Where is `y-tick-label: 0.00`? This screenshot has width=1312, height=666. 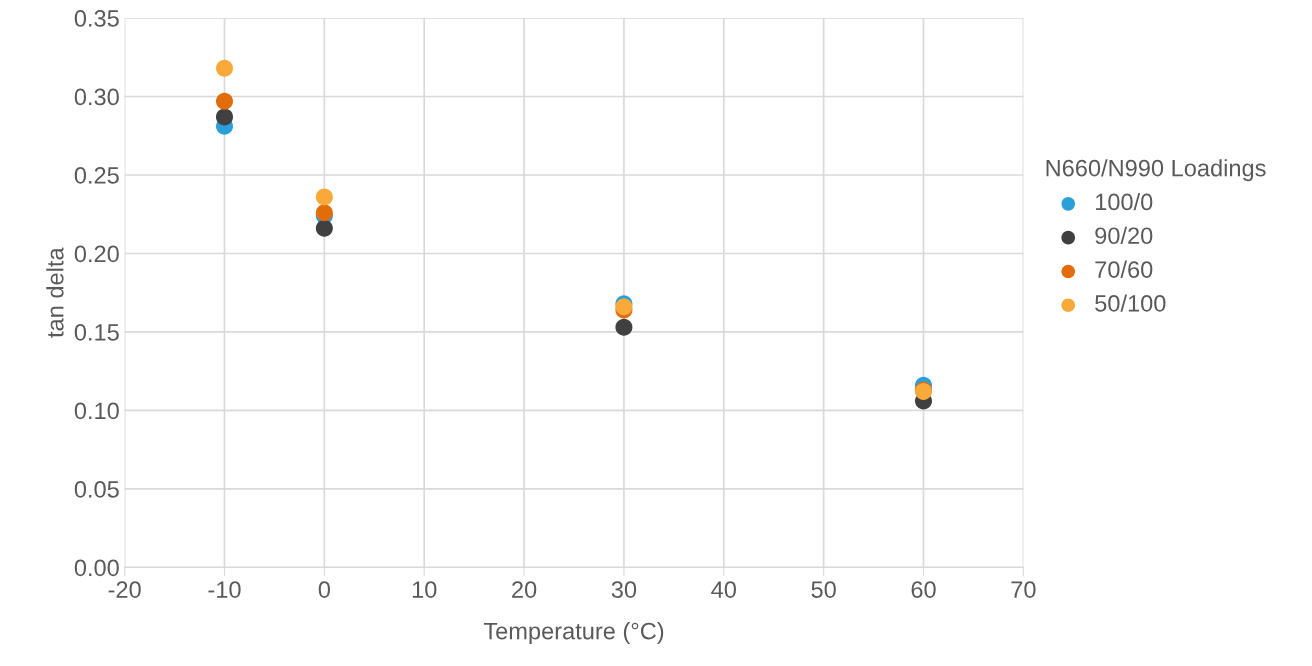
y-tick-label: 0.00 is located at coordinates (96, 568).